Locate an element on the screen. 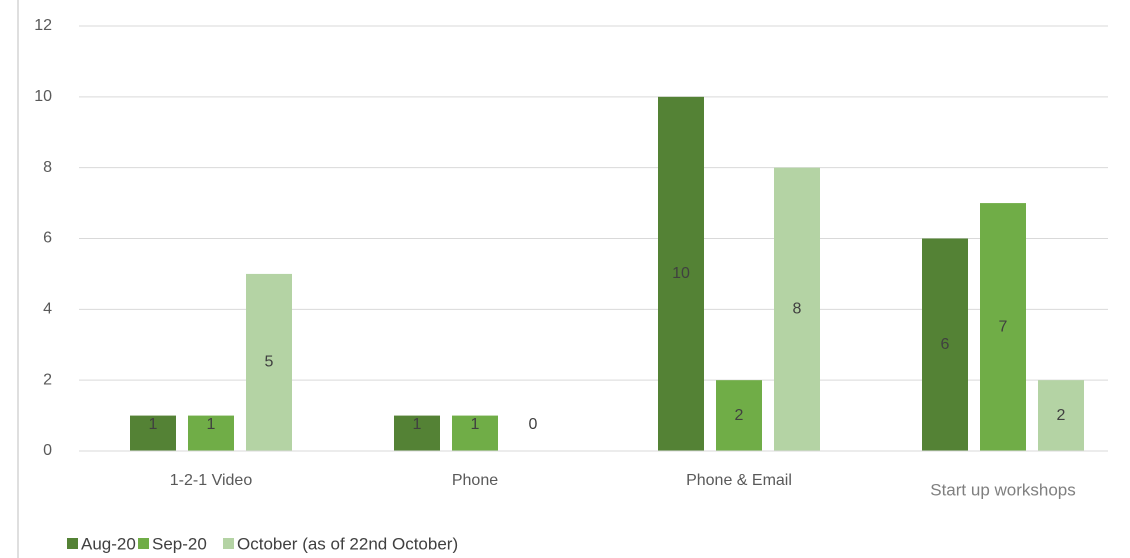 The width and height of the screenshot is (1130, 558). data-label: 0 is located at coordinates (533, 424).